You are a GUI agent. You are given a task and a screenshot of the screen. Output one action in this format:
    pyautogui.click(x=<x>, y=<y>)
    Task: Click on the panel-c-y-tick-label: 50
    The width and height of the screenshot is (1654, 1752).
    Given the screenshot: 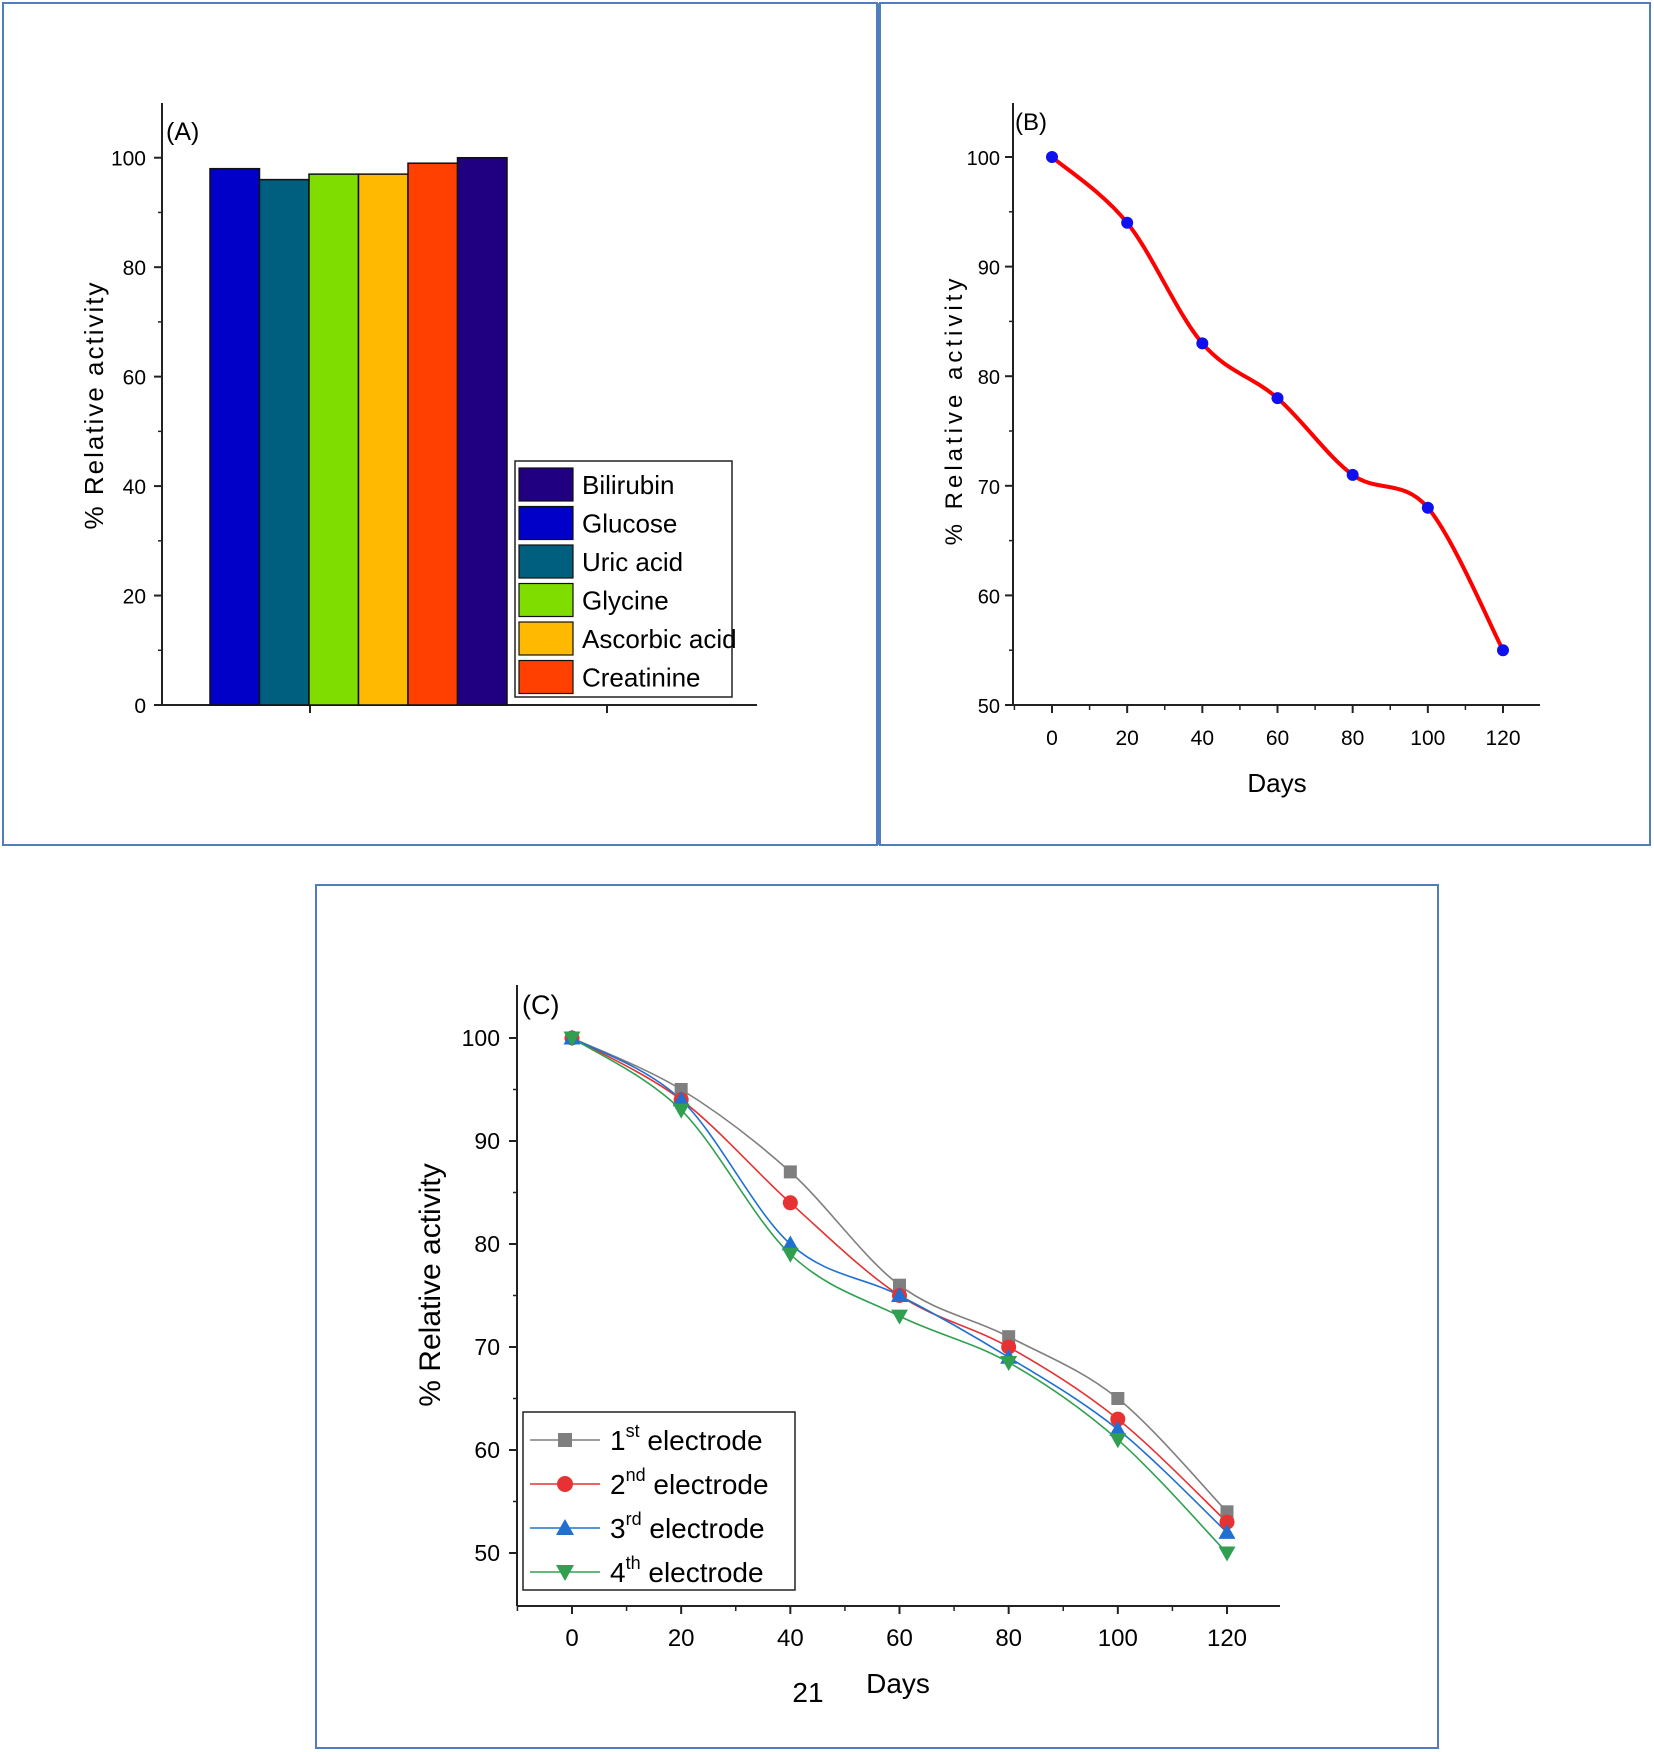 What is the action you would take?
    pyautogui.click(x=487, y=1553)
    